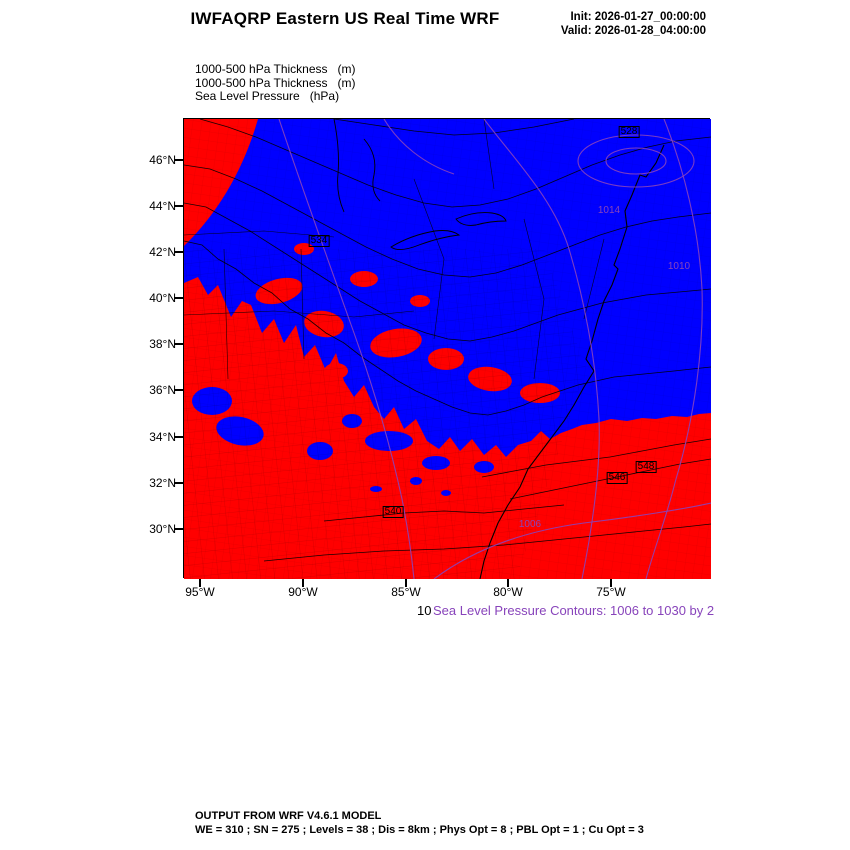 Image resolution: width=850 pixels, height=850 pixels. I want to click on caption-overlap-text: 10, so click(424, 610).